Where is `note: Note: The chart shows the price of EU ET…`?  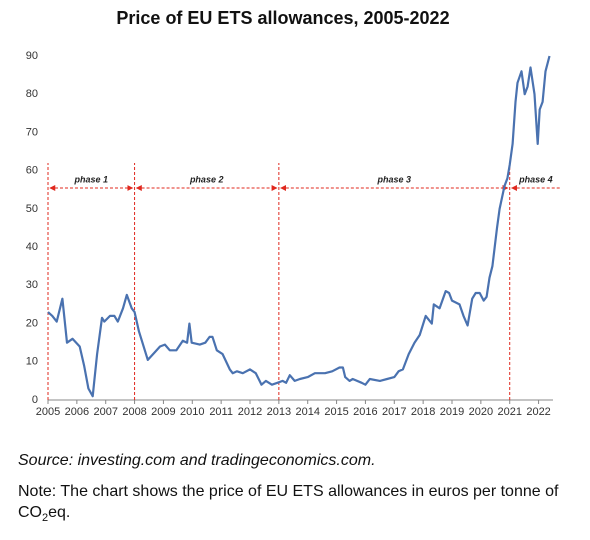 note: Note: The chart shows the price of EU ET… is located at coordinates (298, 505).